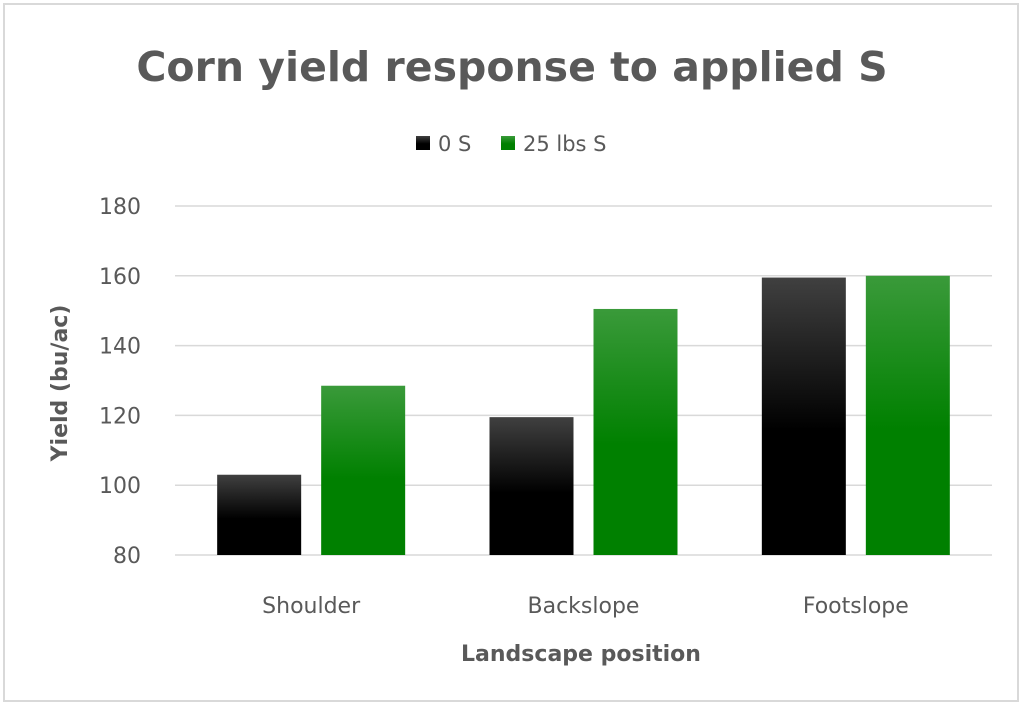  I want to click on chart-title: Corn yield response to applied S, so click(511, 67).